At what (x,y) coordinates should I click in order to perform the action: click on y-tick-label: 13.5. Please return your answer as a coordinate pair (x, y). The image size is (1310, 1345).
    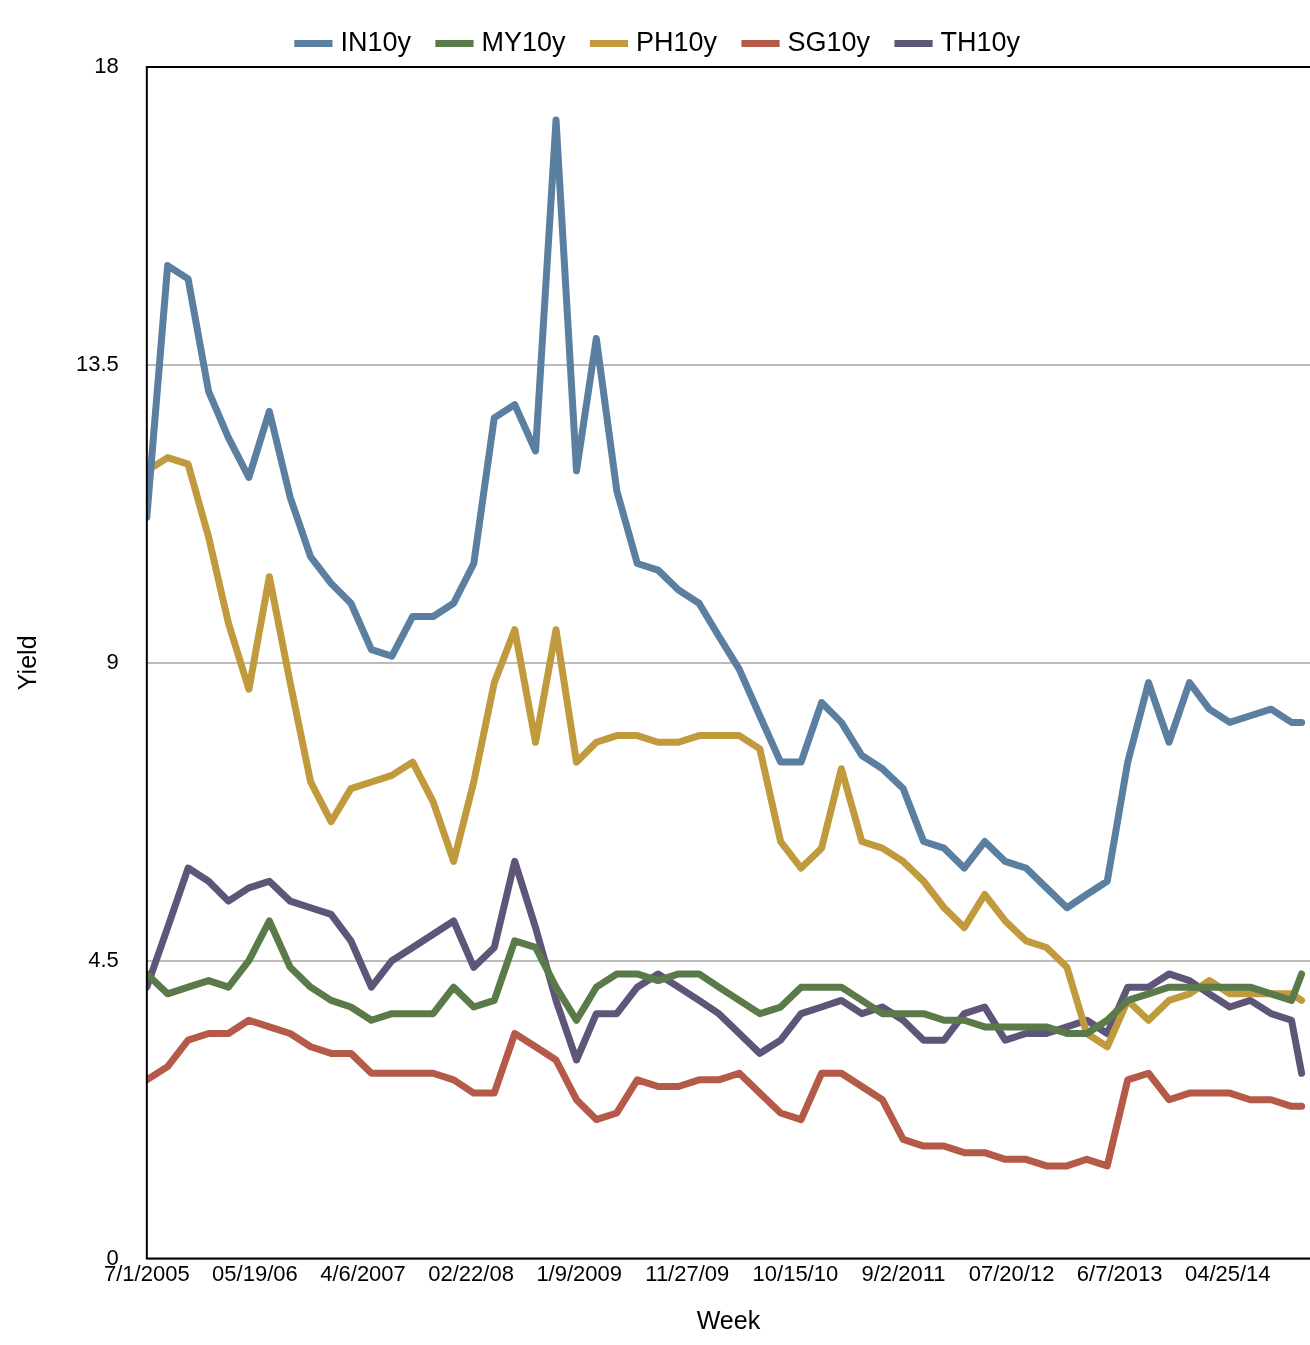
    Looking at the image, I should click on (97, 363).